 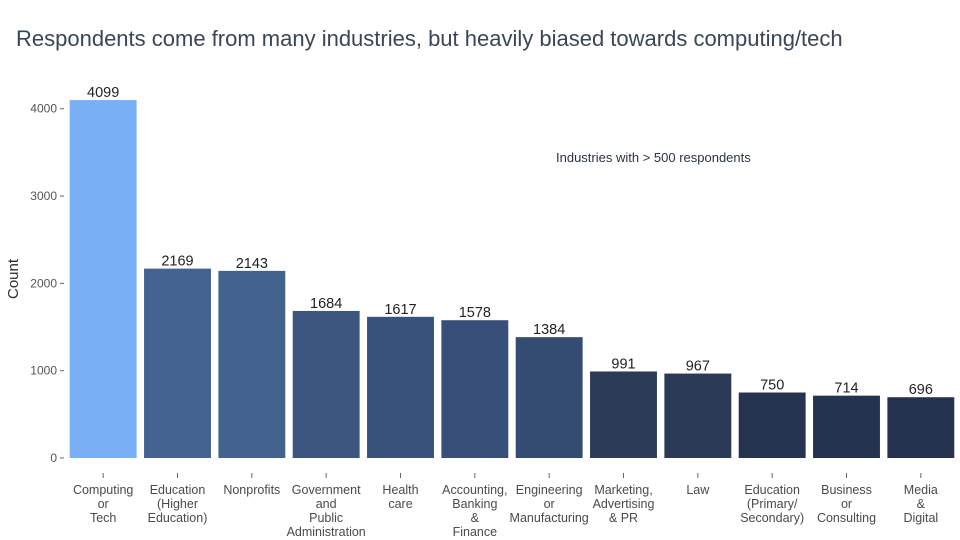 What do you see at coordinates (653, 157) in the screenshot?
I see `chart-subtitle: Industries with > 500 respondents` at bounding box center [653, 157].